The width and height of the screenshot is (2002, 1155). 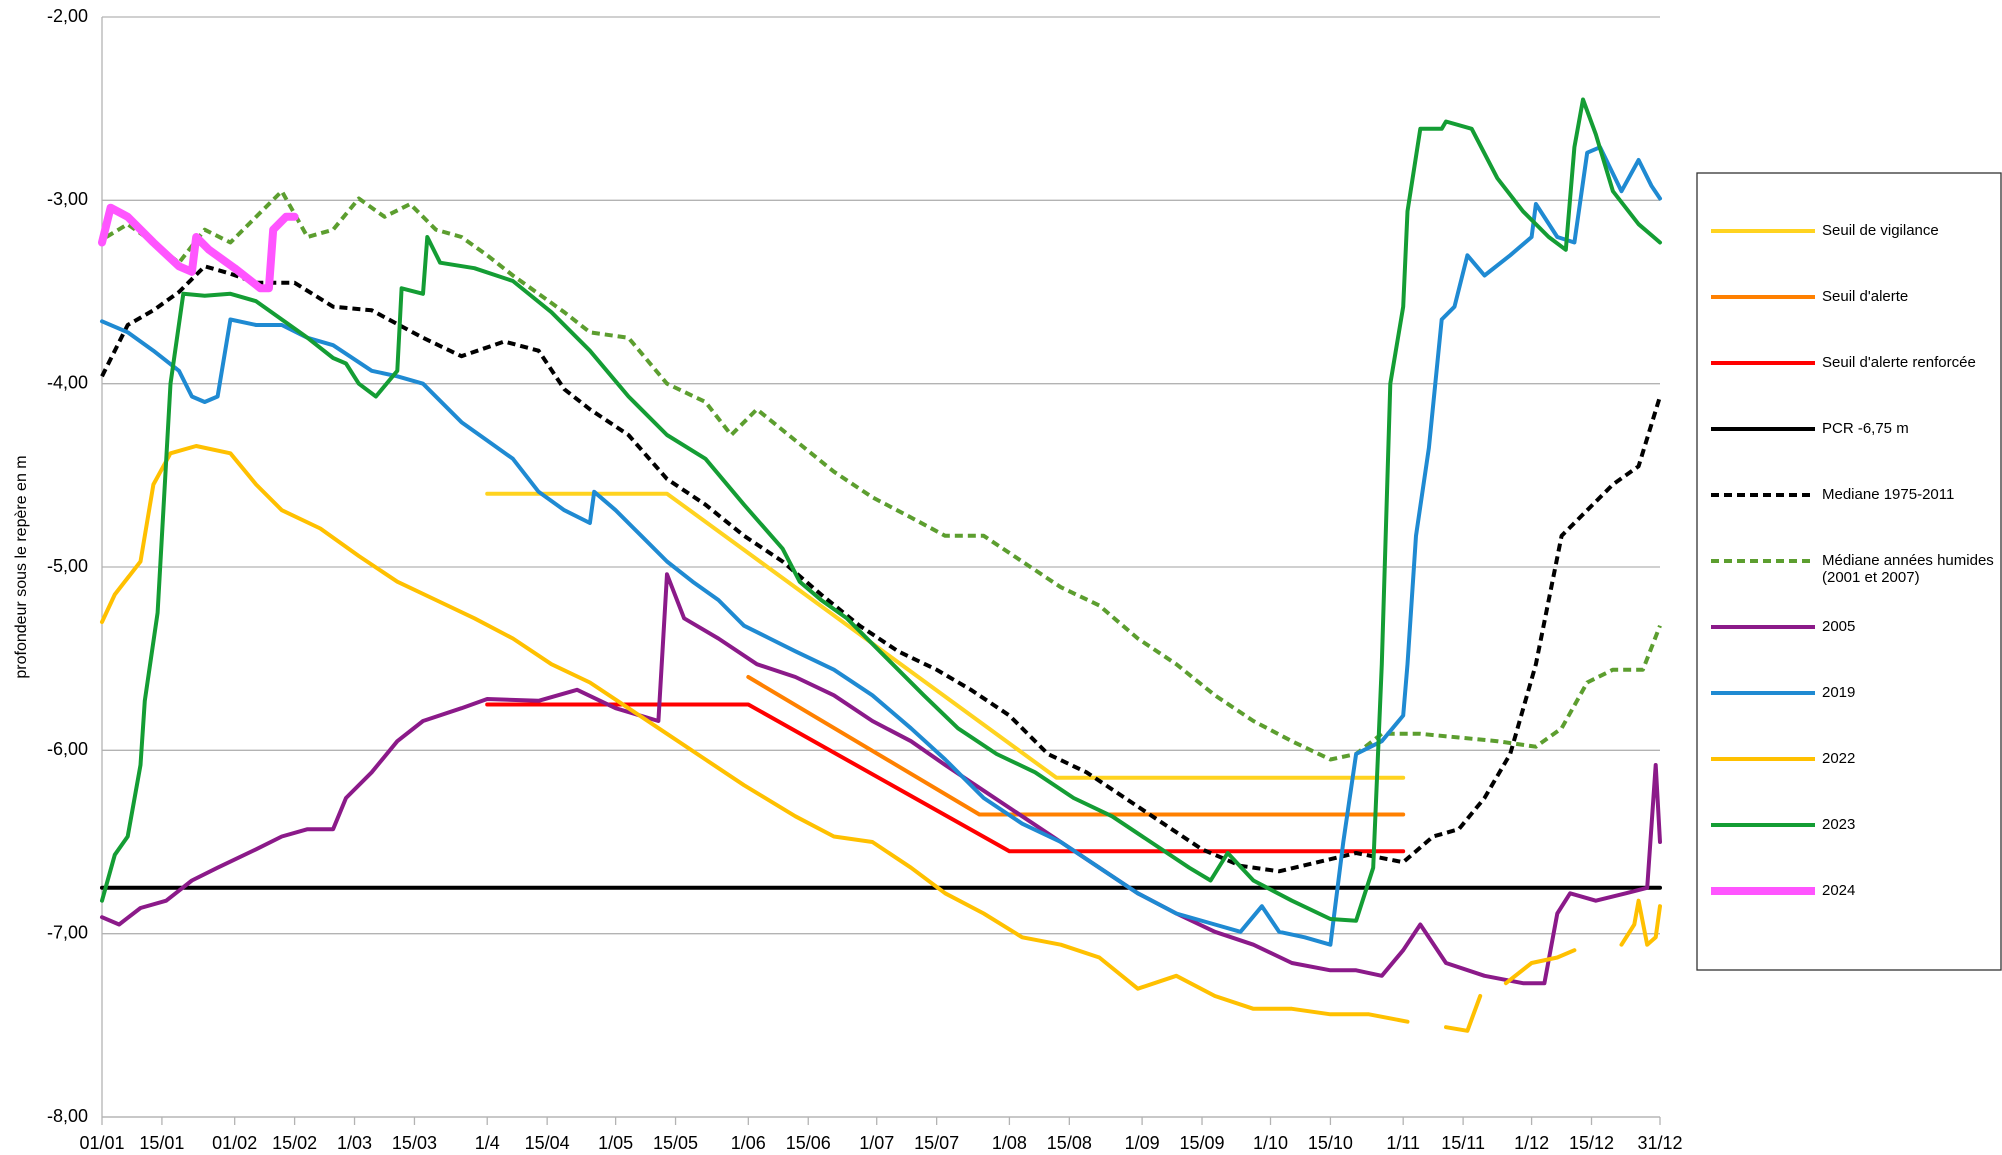 What do you see at coordinates (748, 1143) in the screenshot?
I see `x-tick-label: 1/06` at bounding box center [748, 1143].